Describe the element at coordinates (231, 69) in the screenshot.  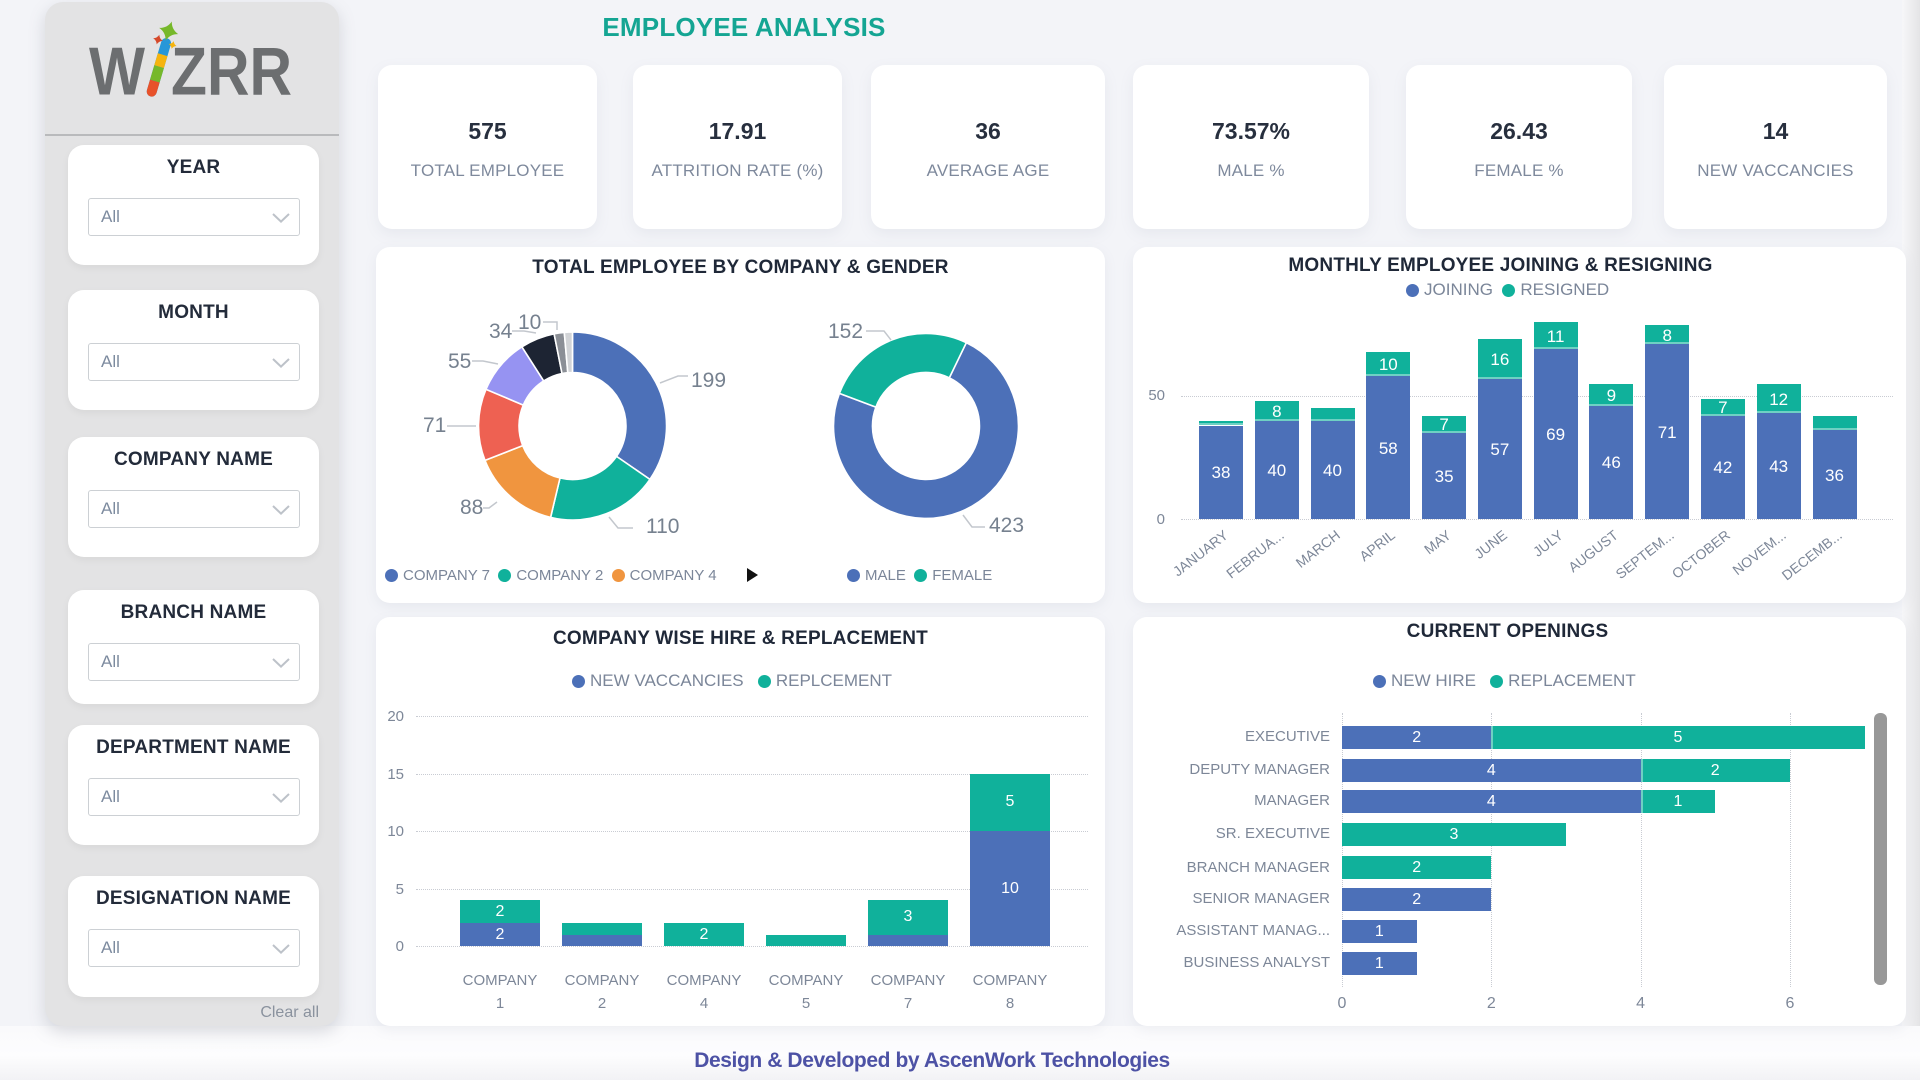
I see `svg-text: ZRR` at that location.